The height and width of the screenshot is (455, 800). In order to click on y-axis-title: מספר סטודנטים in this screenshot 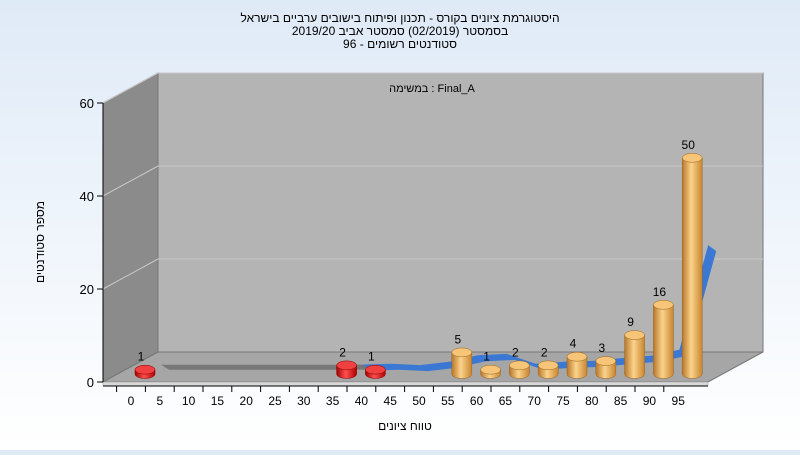, I will do `click(40, 242)`.